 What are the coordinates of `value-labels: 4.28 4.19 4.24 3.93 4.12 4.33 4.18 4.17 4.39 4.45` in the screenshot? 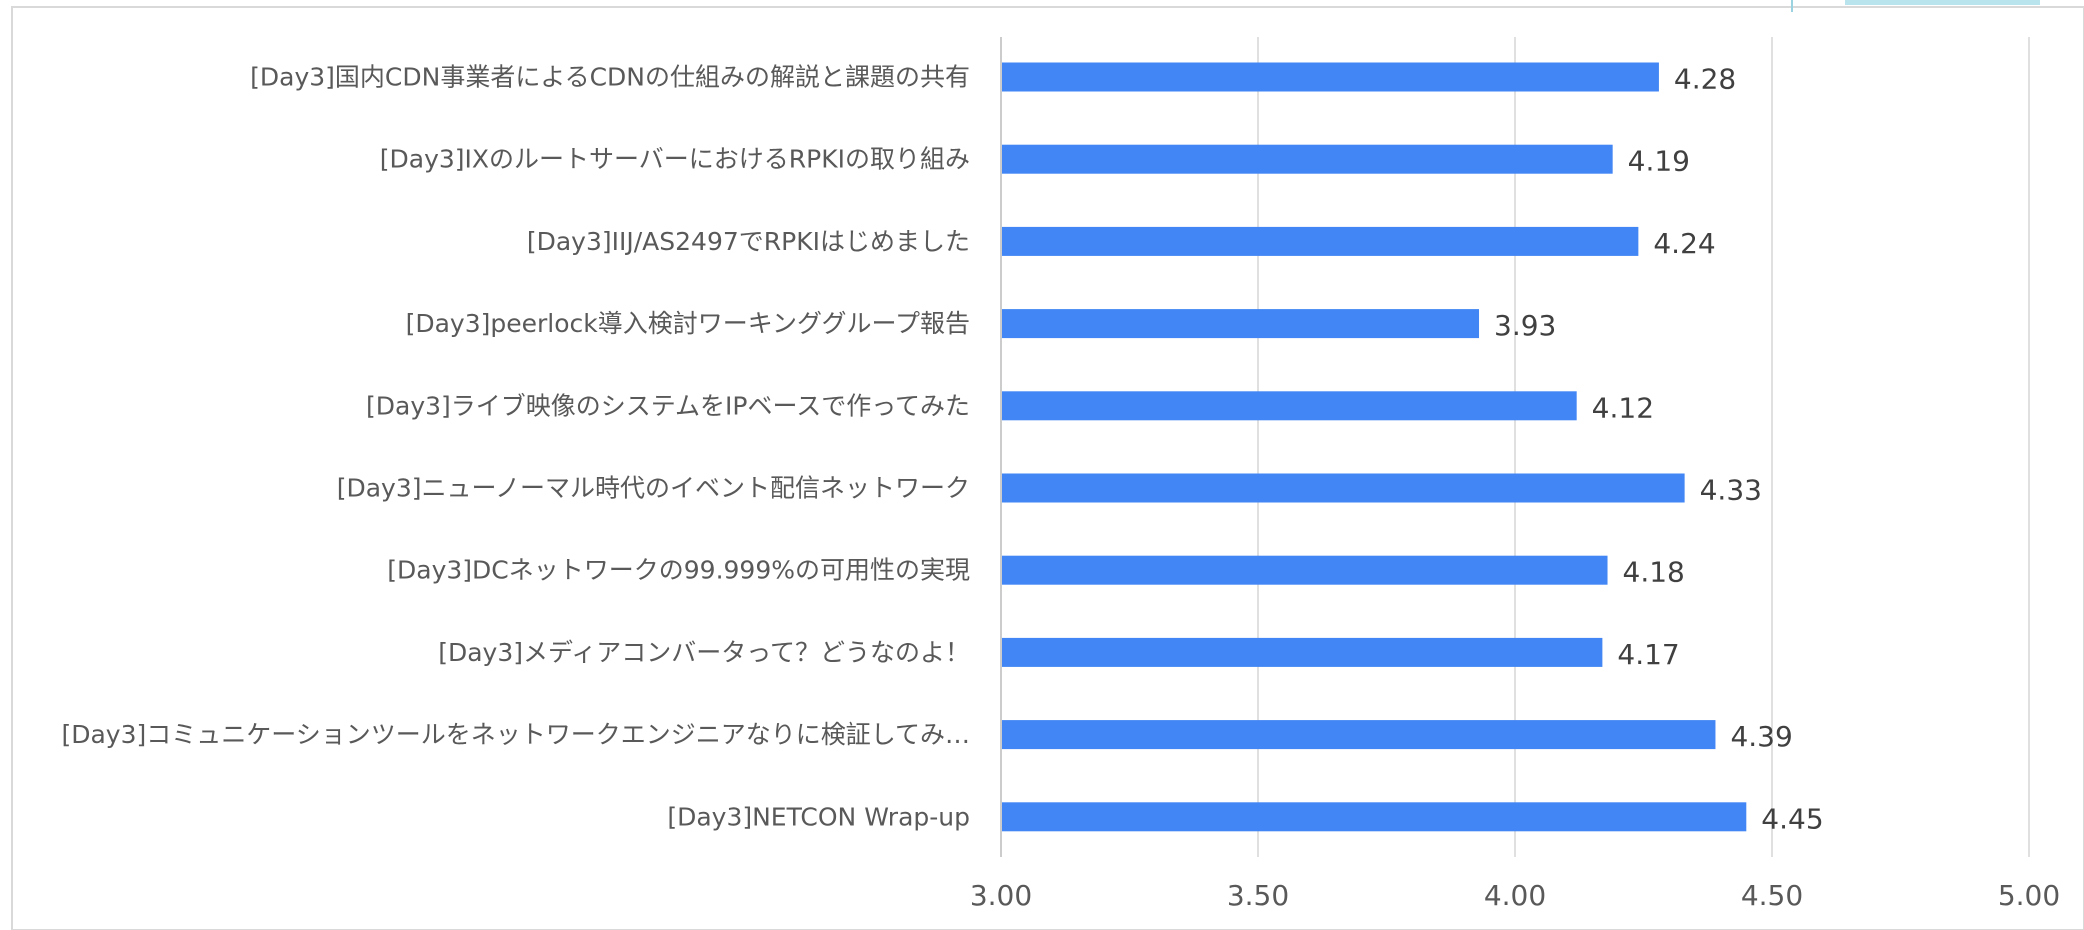 It's located at (1659, 449).